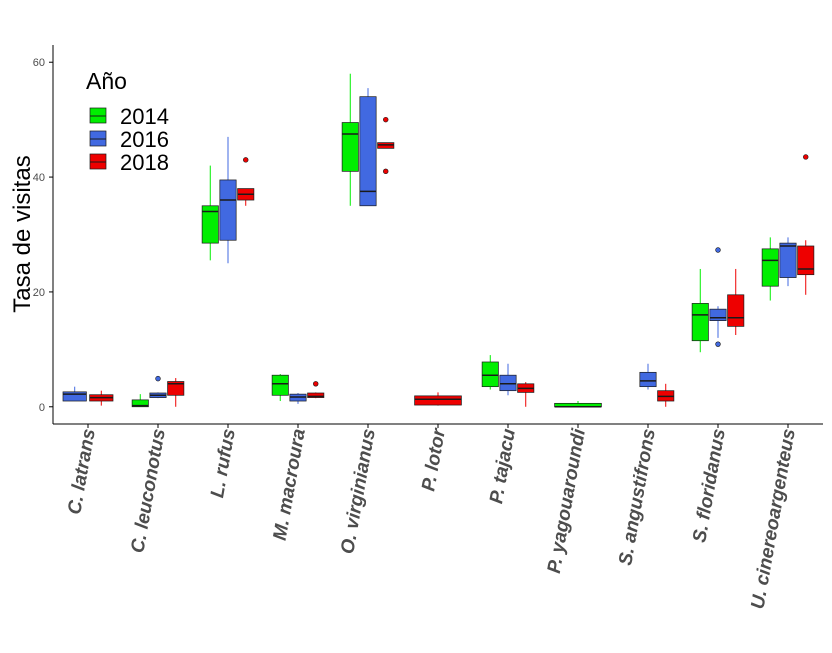 The image size is (832, 653). What do you see at coordinates (82, 471) in the screenshot?
I see `x-tick-label: C. latrans` at bounding box center [82, 471].